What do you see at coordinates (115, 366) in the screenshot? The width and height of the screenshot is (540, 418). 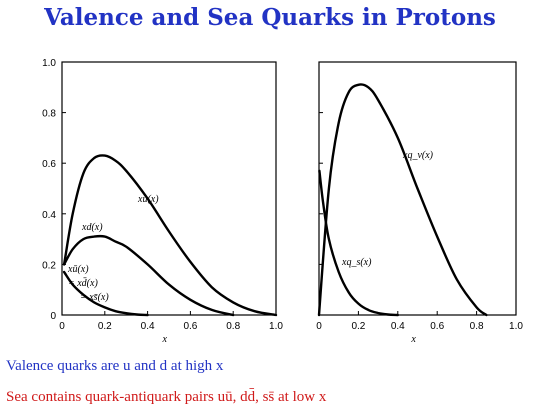 I see `valence-note: Valence quarks are u and d at high x` at bounding box center [115, 366].